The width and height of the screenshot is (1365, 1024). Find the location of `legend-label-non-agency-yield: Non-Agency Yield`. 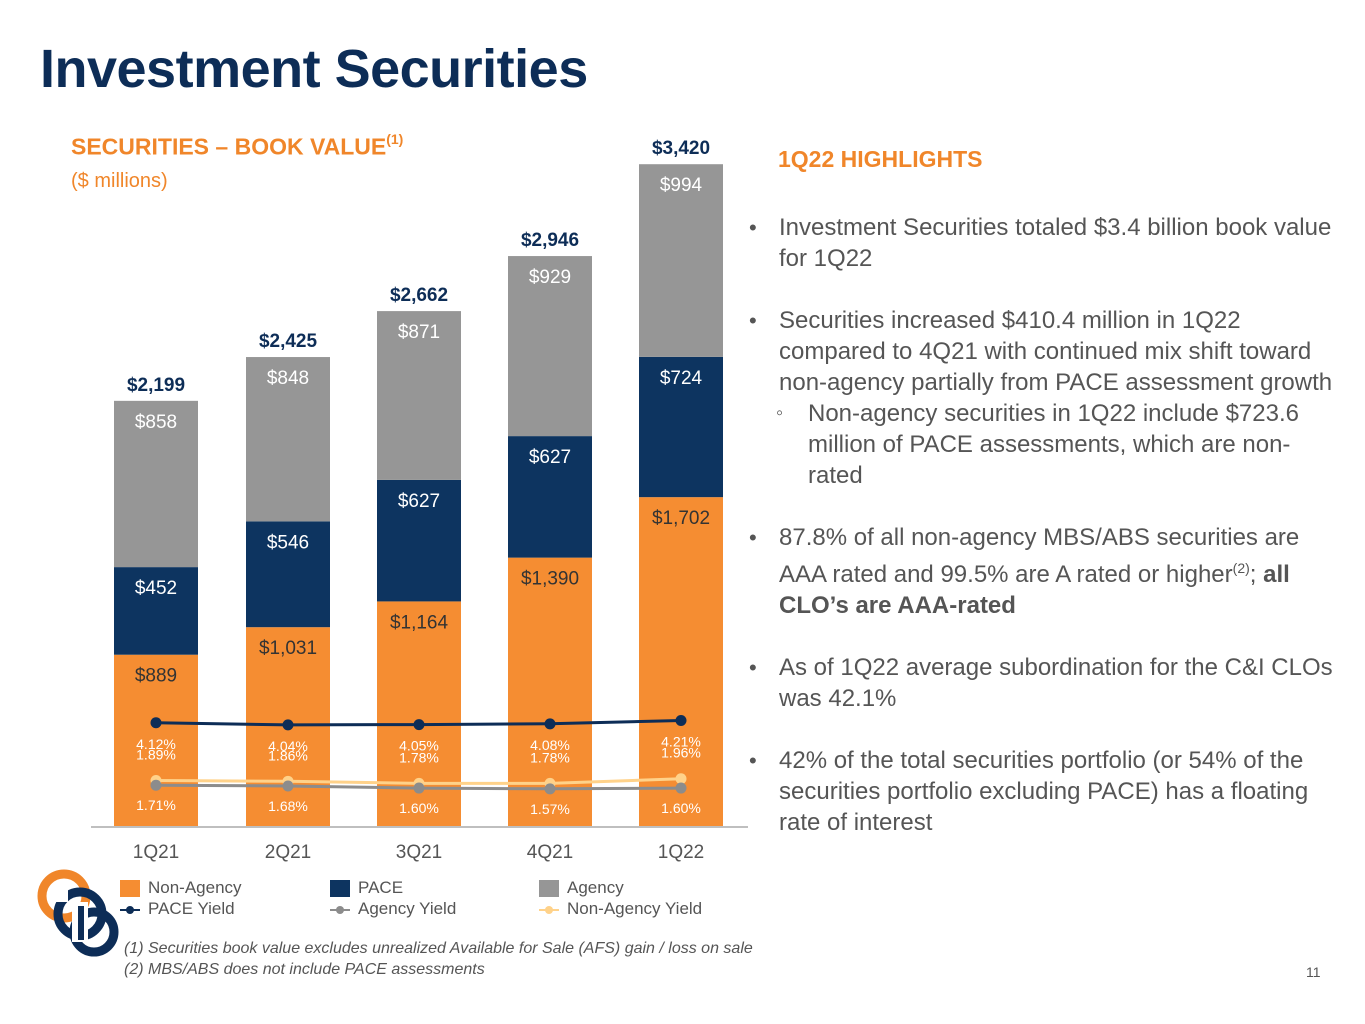

legend-label-non-agency-yield: Non-Agency Yield is located at coordinates (635, 908).